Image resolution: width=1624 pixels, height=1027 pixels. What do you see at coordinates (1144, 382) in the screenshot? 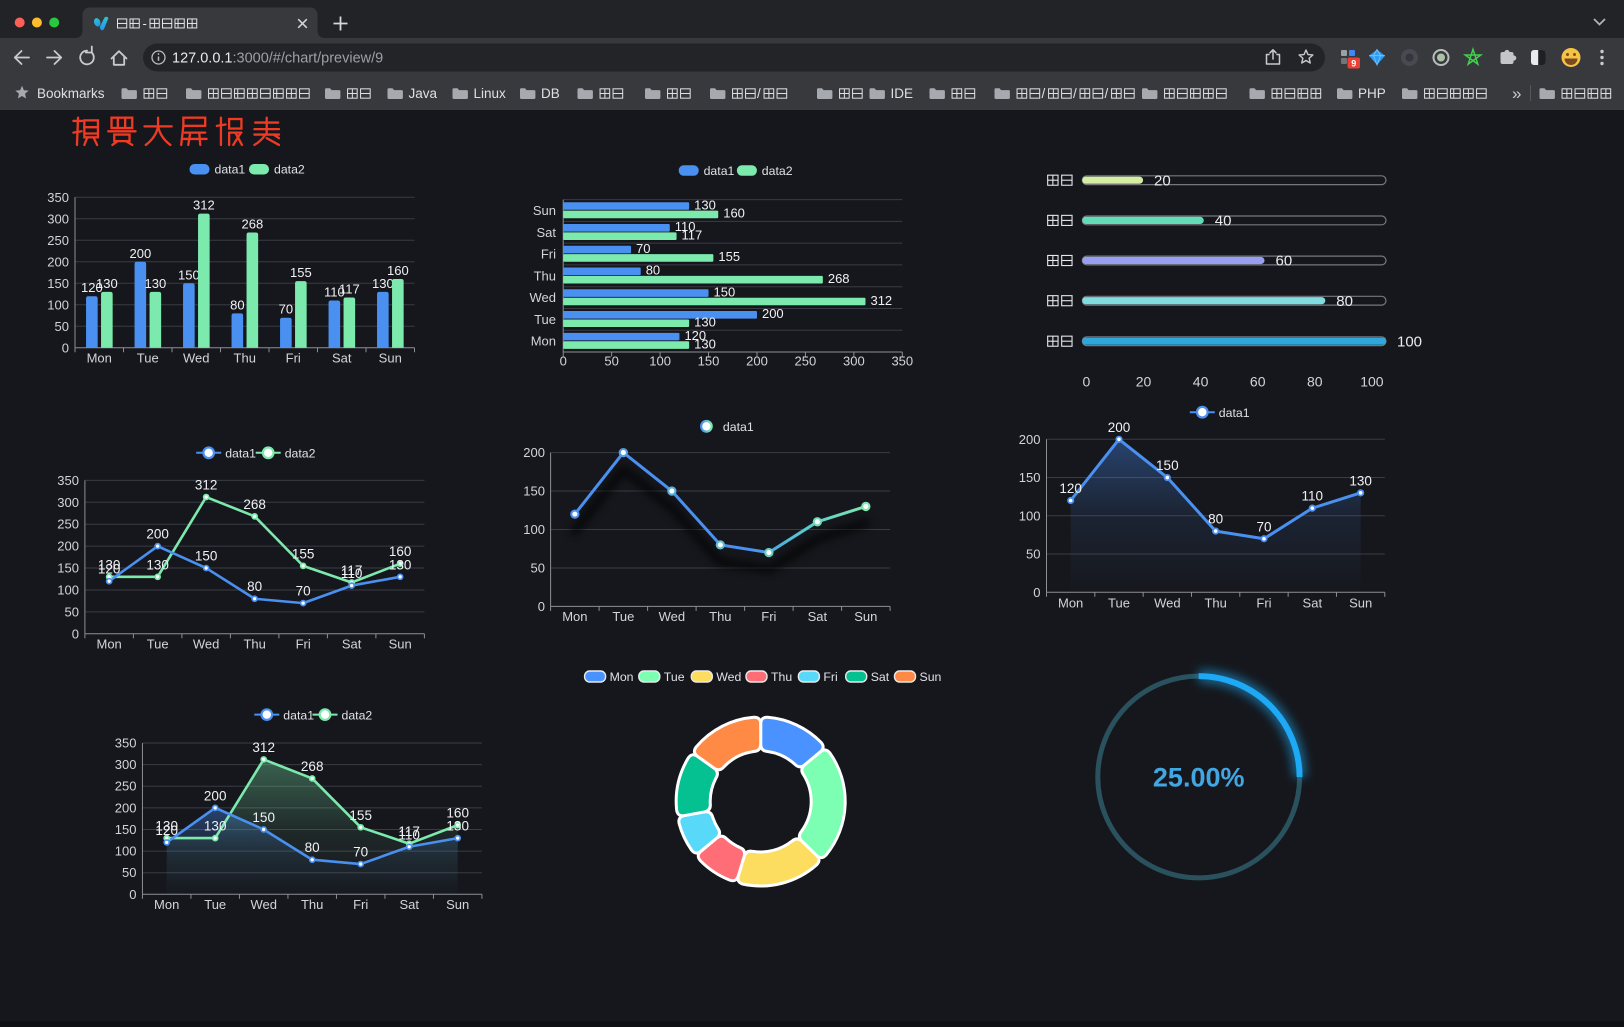
I see `svg-text: 20` at bounding box center [1144, 382].